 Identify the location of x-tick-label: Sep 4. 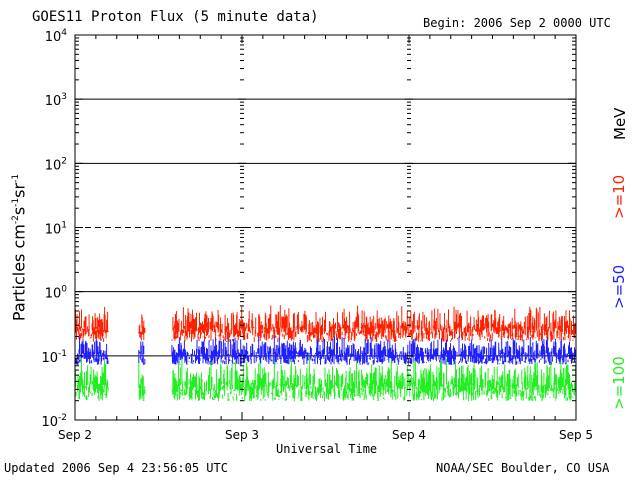
(409, 435).